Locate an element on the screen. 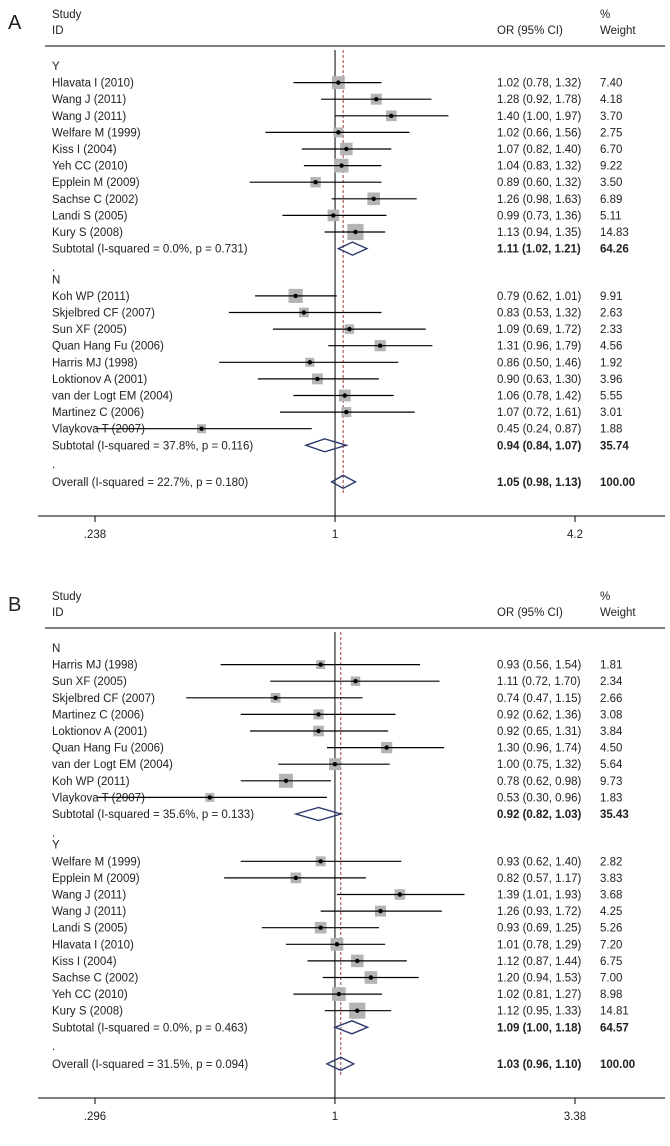 The height and width of the screenshot is (1146, 670). or-ci-value: 0.83 (0.53, 1.32) is located at coordinates (539, 314).